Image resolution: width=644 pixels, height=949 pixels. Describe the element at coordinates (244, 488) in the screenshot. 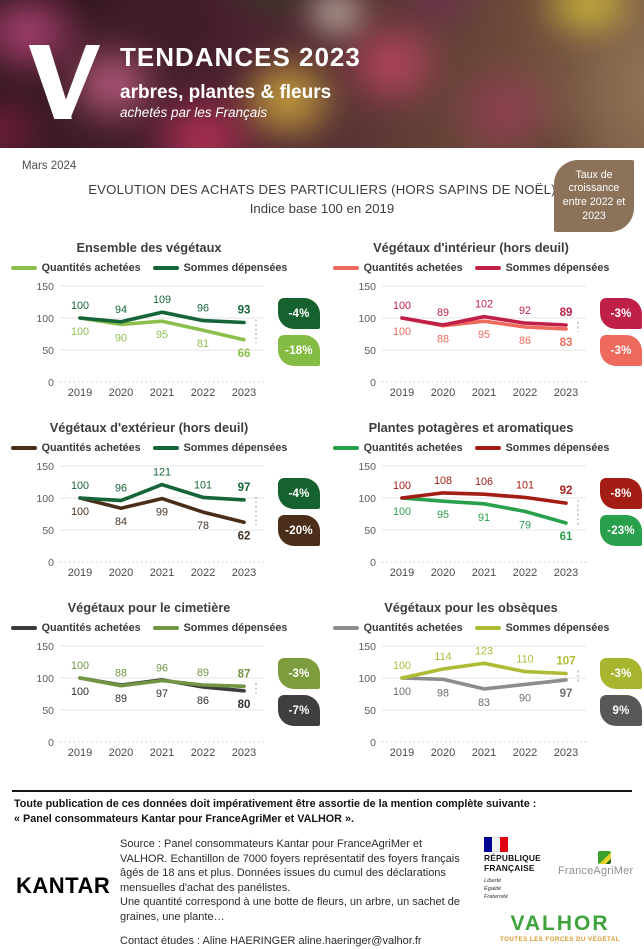

I see `sums-value-2023: 97` at that location.